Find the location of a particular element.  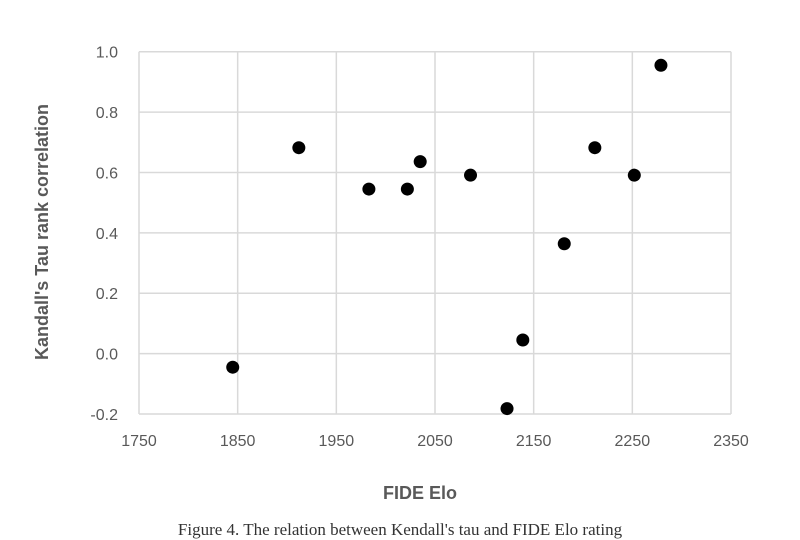

y-tick-labels: -0.2 0.0 0.2 0.4 0.6 0.8 1.0 is located at coordinates (104, 234).